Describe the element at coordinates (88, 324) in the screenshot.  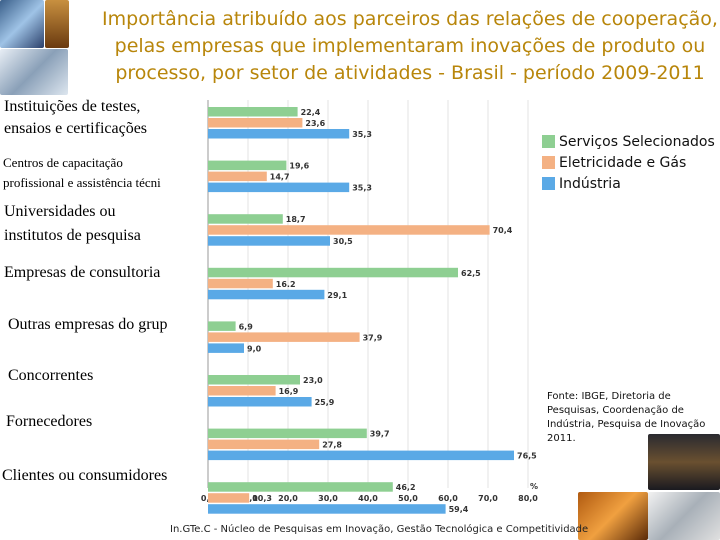
I see `category-label: Outras empresas do grup` at that location.